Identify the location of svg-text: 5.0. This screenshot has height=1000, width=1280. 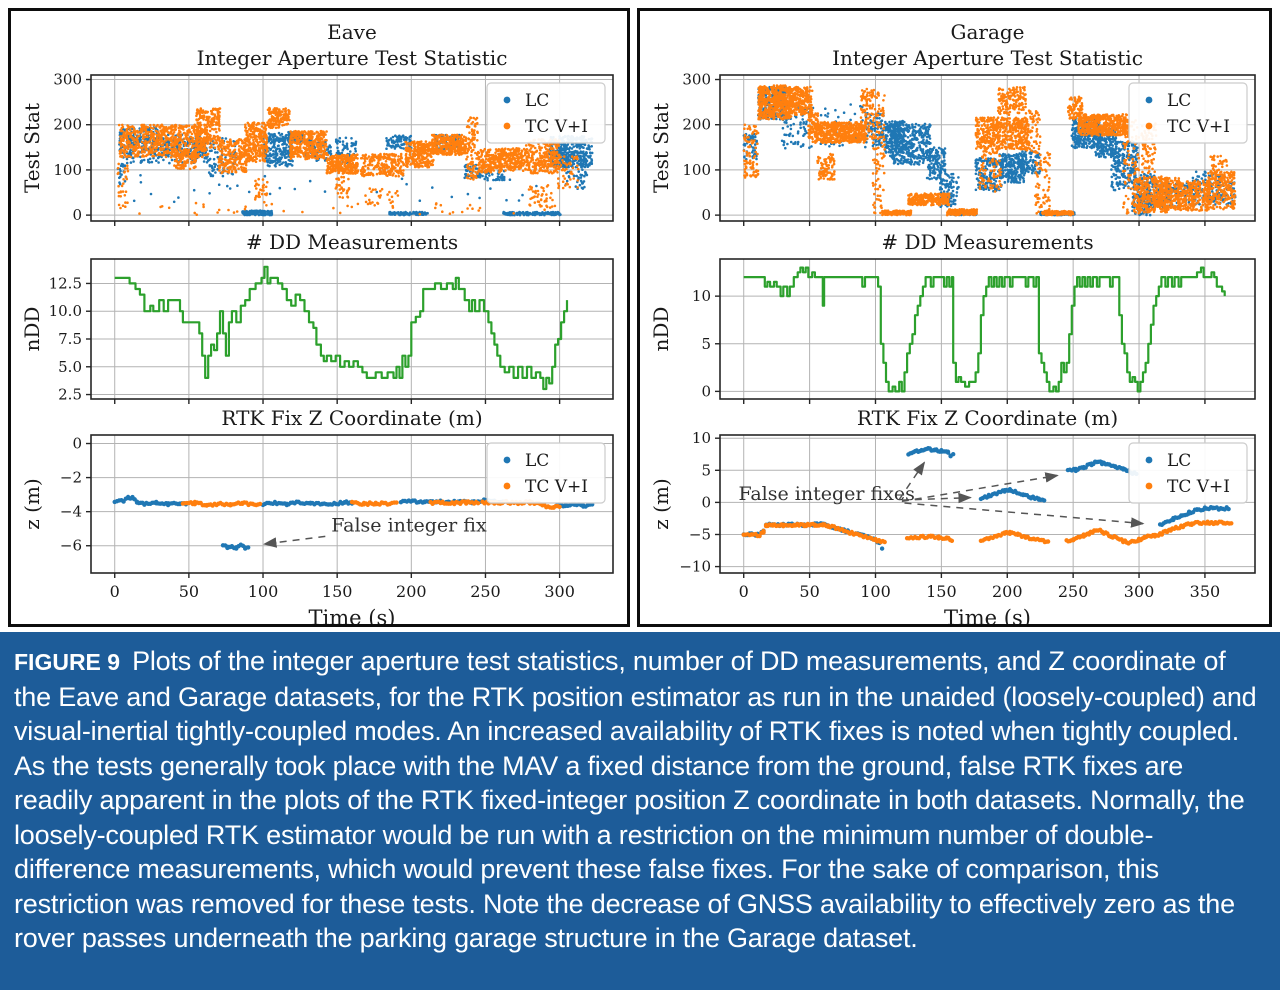
(70, 367).